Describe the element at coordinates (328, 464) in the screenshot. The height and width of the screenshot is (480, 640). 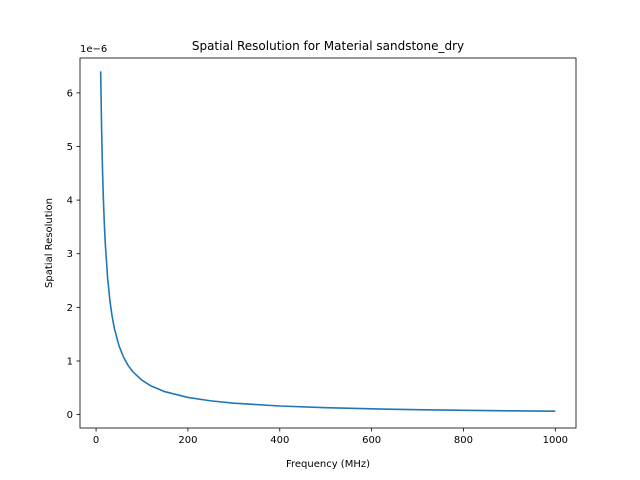
I see `x-axis-label: Frequency (MHz)` at that location.